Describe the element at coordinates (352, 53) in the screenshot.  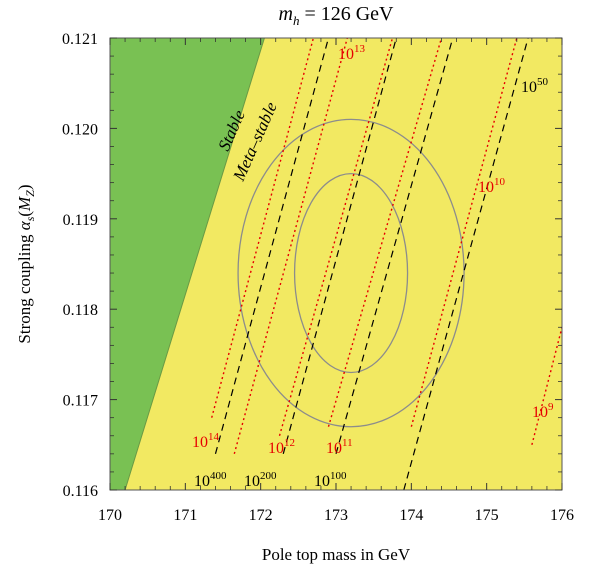
I see `red-contour-label: 1013` at that location.